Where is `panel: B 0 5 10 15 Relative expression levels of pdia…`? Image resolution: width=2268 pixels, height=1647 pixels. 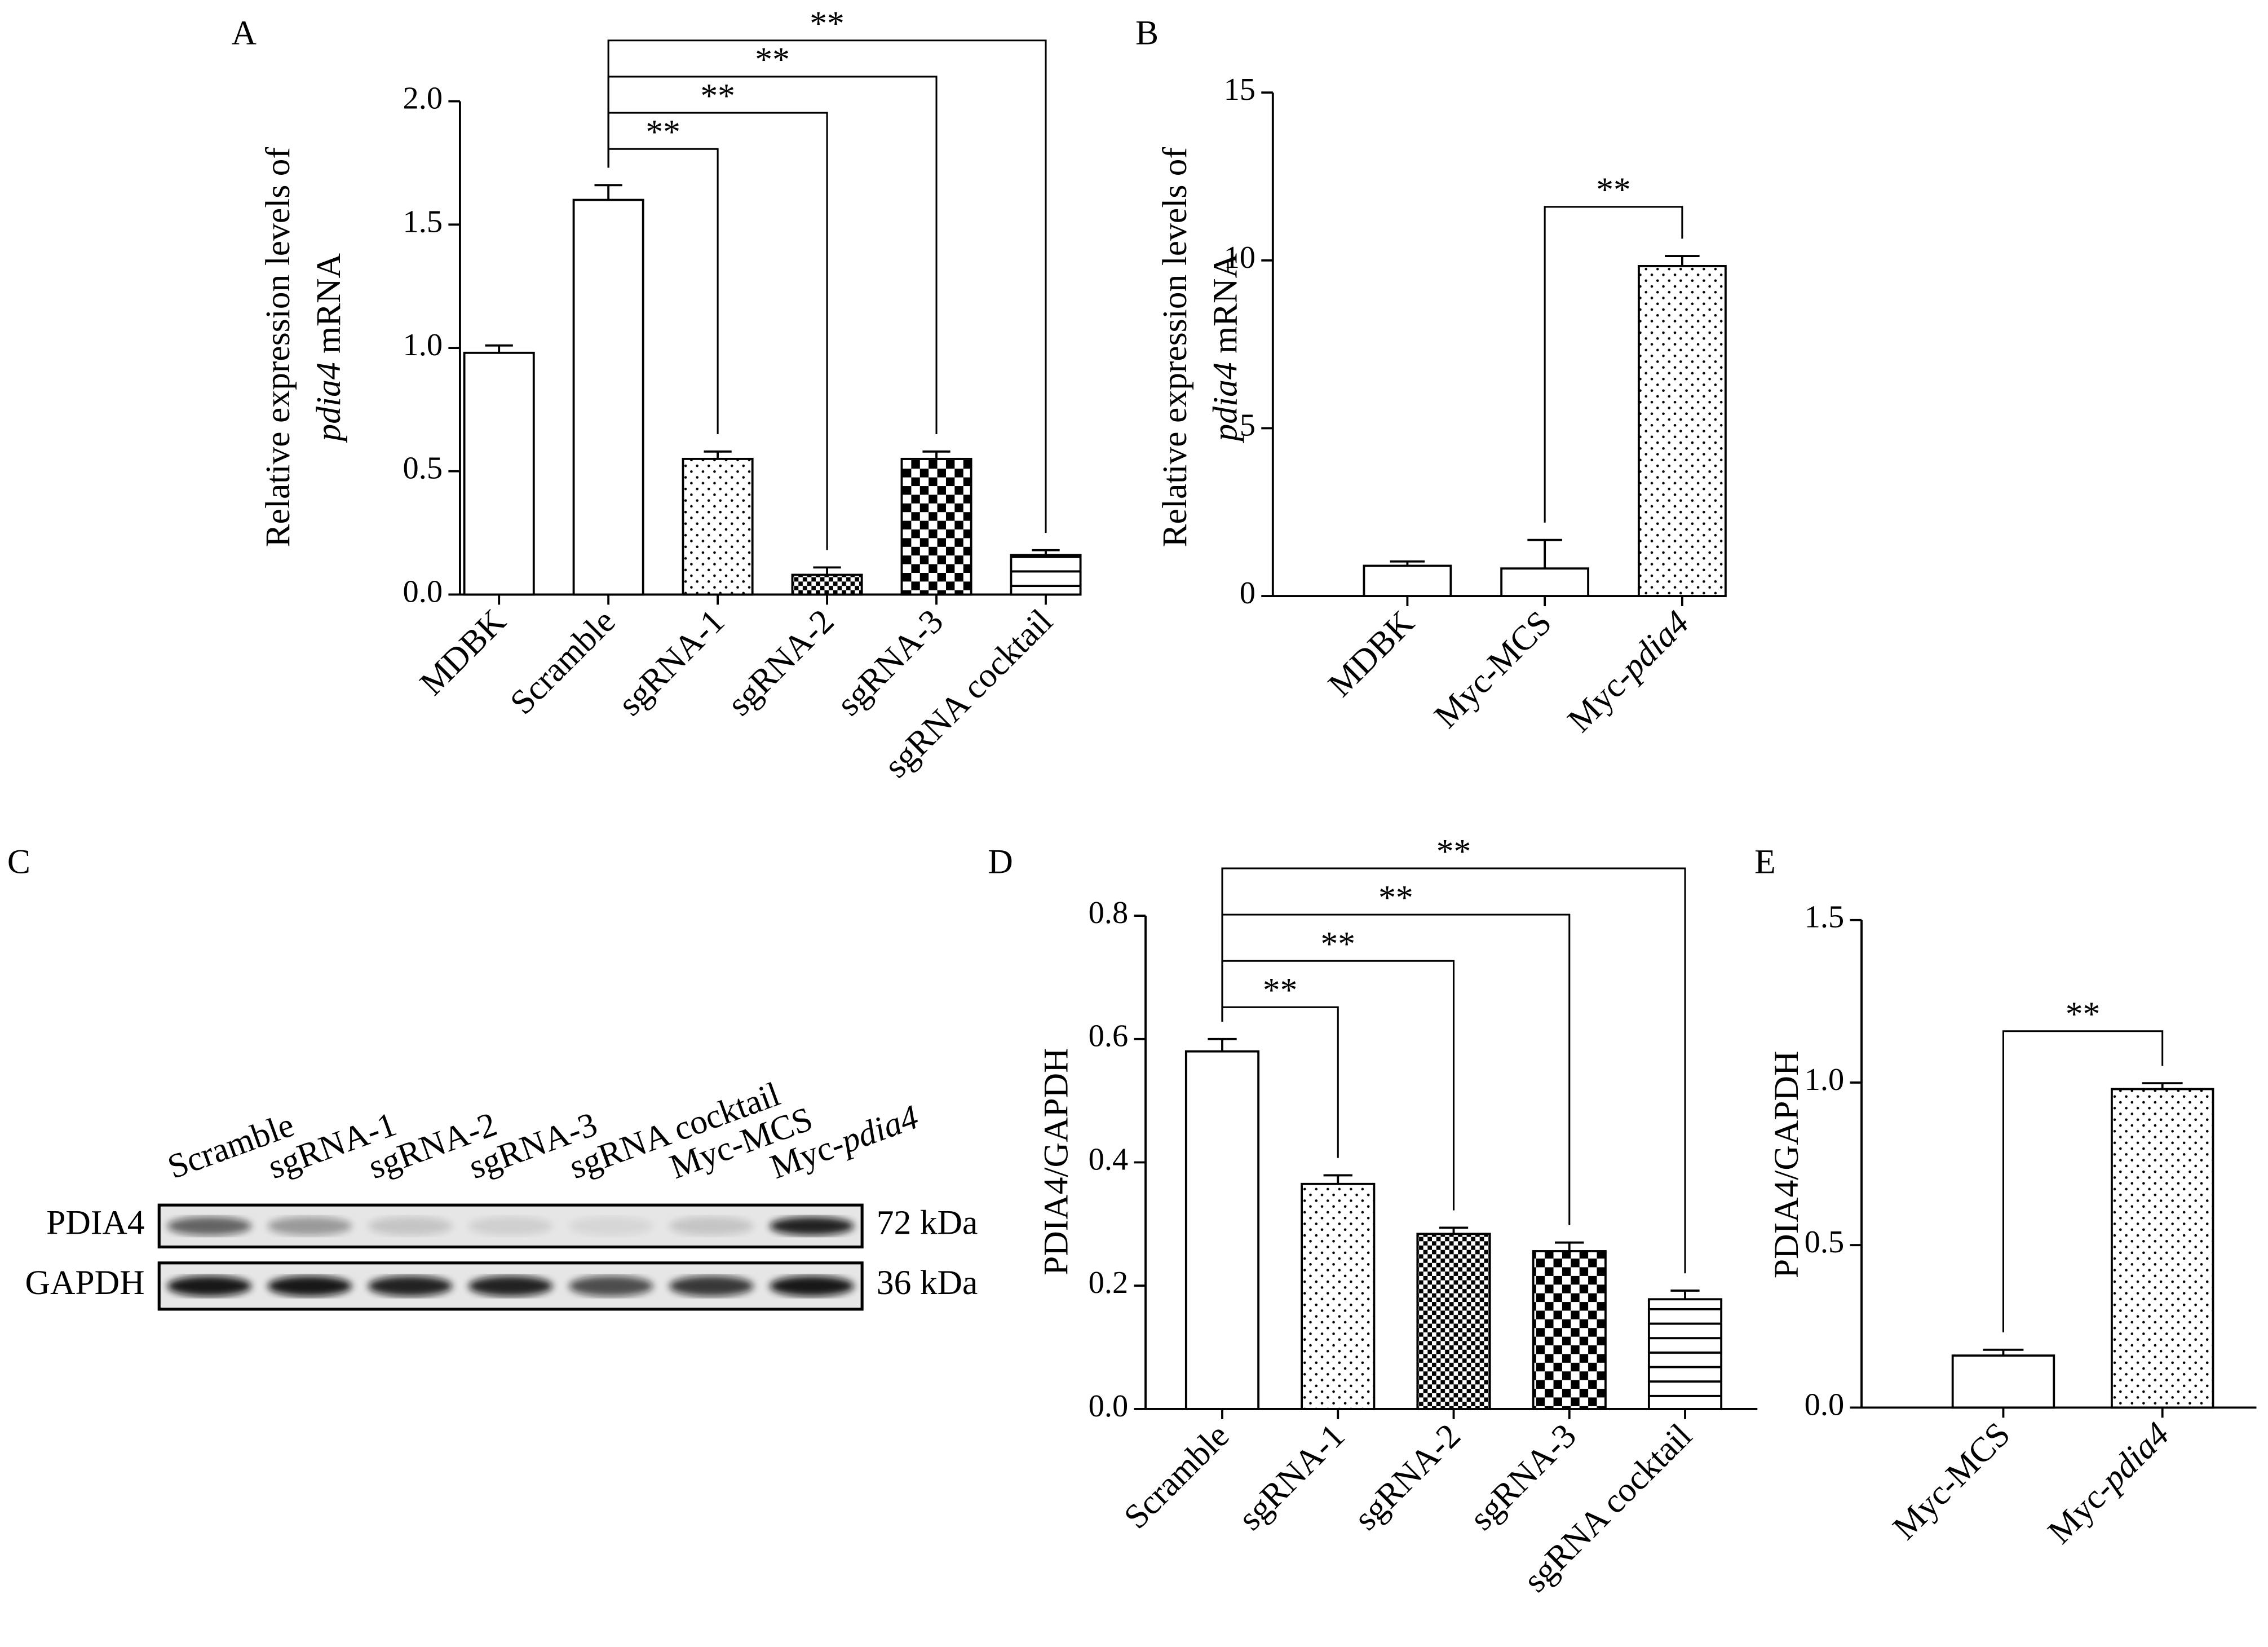
panel: B 0 5 10 15 Relative expression levels of pdia… is located at coordinates (1431, 377).